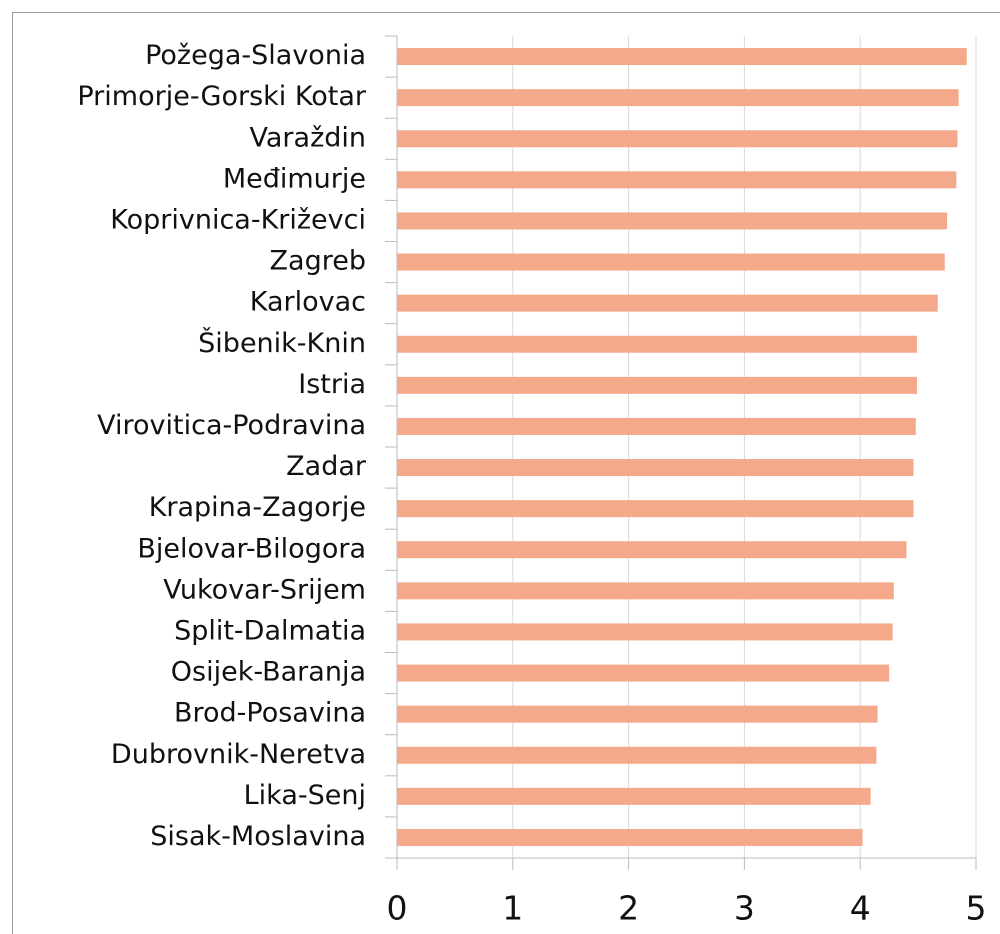  What do you see at coordinates (282, 343) in the screenshot?
I see `y-tick-label: Šibenik-Knin` at bounding box center [282, 343].